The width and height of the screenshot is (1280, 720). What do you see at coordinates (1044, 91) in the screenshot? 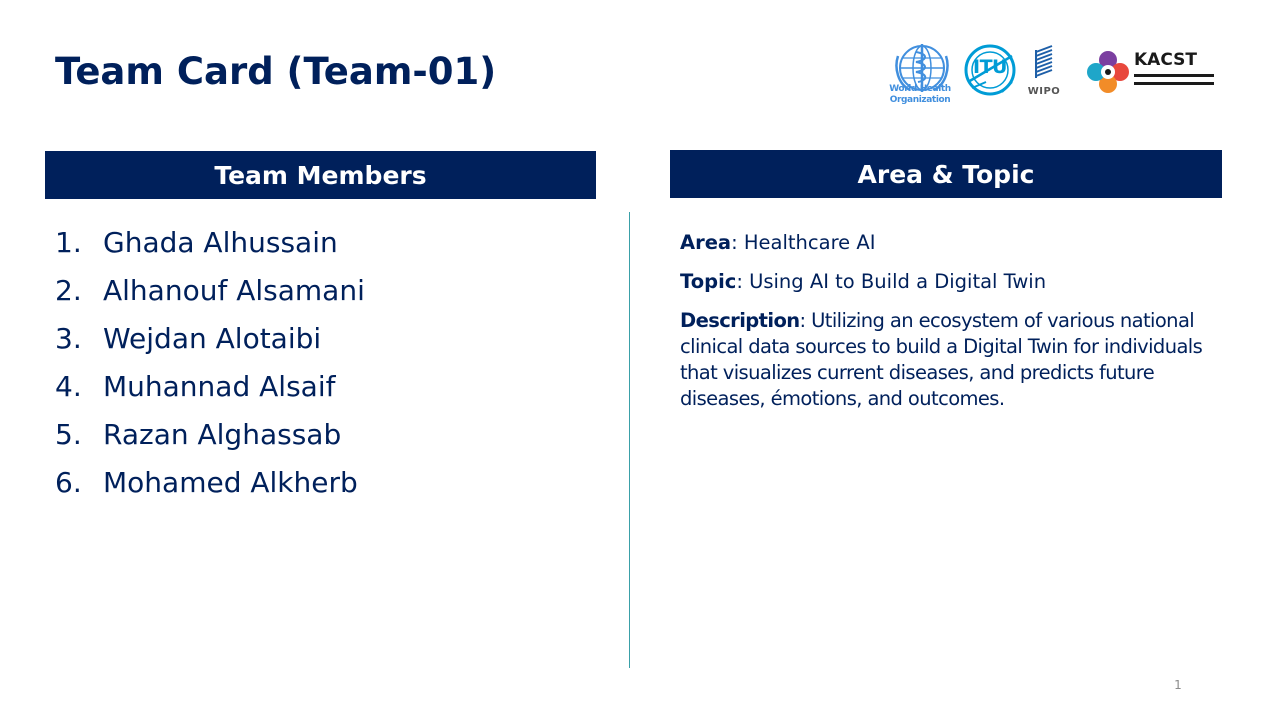
I see `wipo-text: WIPO` at bounding box center [1044, 91].